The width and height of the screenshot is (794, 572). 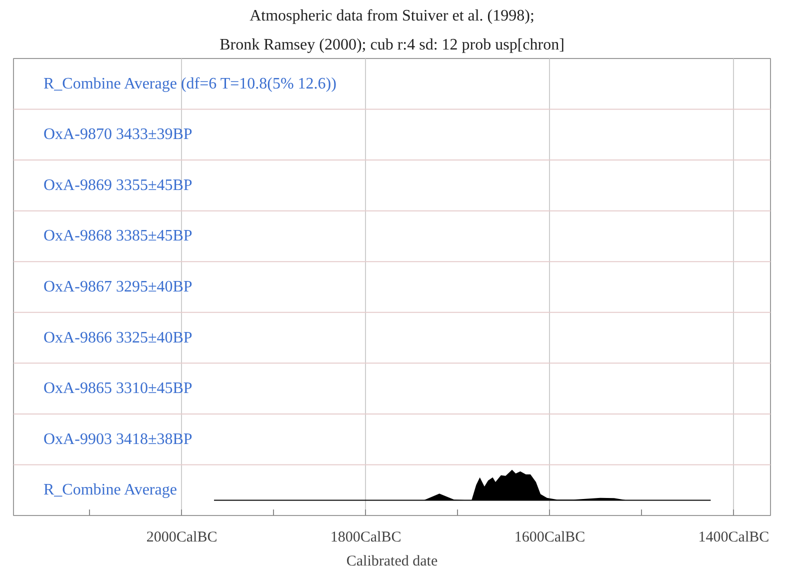 What do you see at coordinates (190, 83) in the screenshot?
I see `text: R_Combine Average (df=6 T=10.8(5% 12.6))` at bounding box center [190, 83].